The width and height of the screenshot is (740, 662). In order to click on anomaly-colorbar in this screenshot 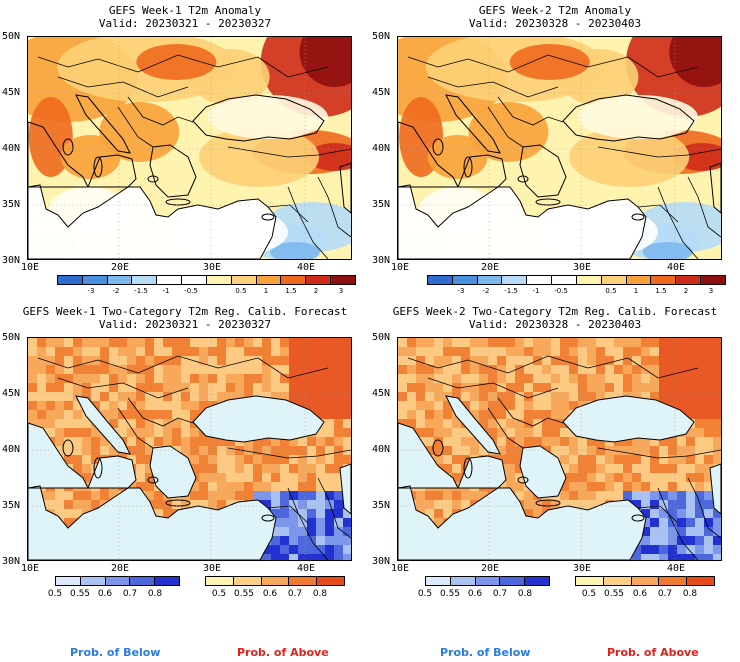, I will do `click(206, 280)`.